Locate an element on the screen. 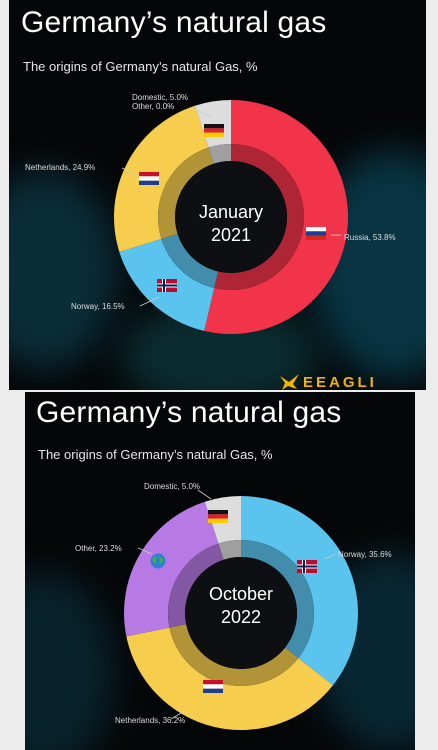 Image resolution: width=438 pixels, height=750 pixels. globe-icon is located at coordinates (158, 561).